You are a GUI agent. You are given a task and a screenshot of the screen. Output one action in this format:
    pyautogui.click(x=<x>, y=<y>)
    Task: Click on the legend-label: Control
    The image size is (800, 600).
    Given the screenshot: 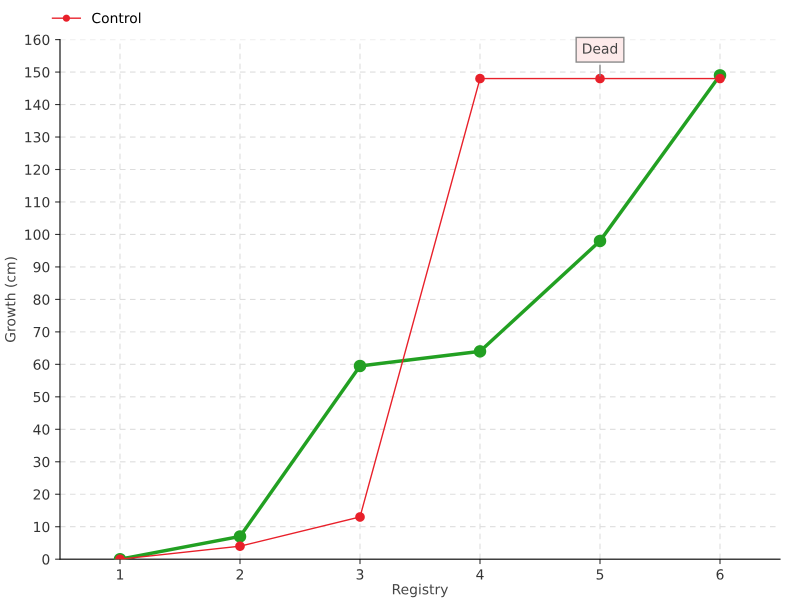 What is the action you would take?
    pyautogui.click(x=116, y=18)
    